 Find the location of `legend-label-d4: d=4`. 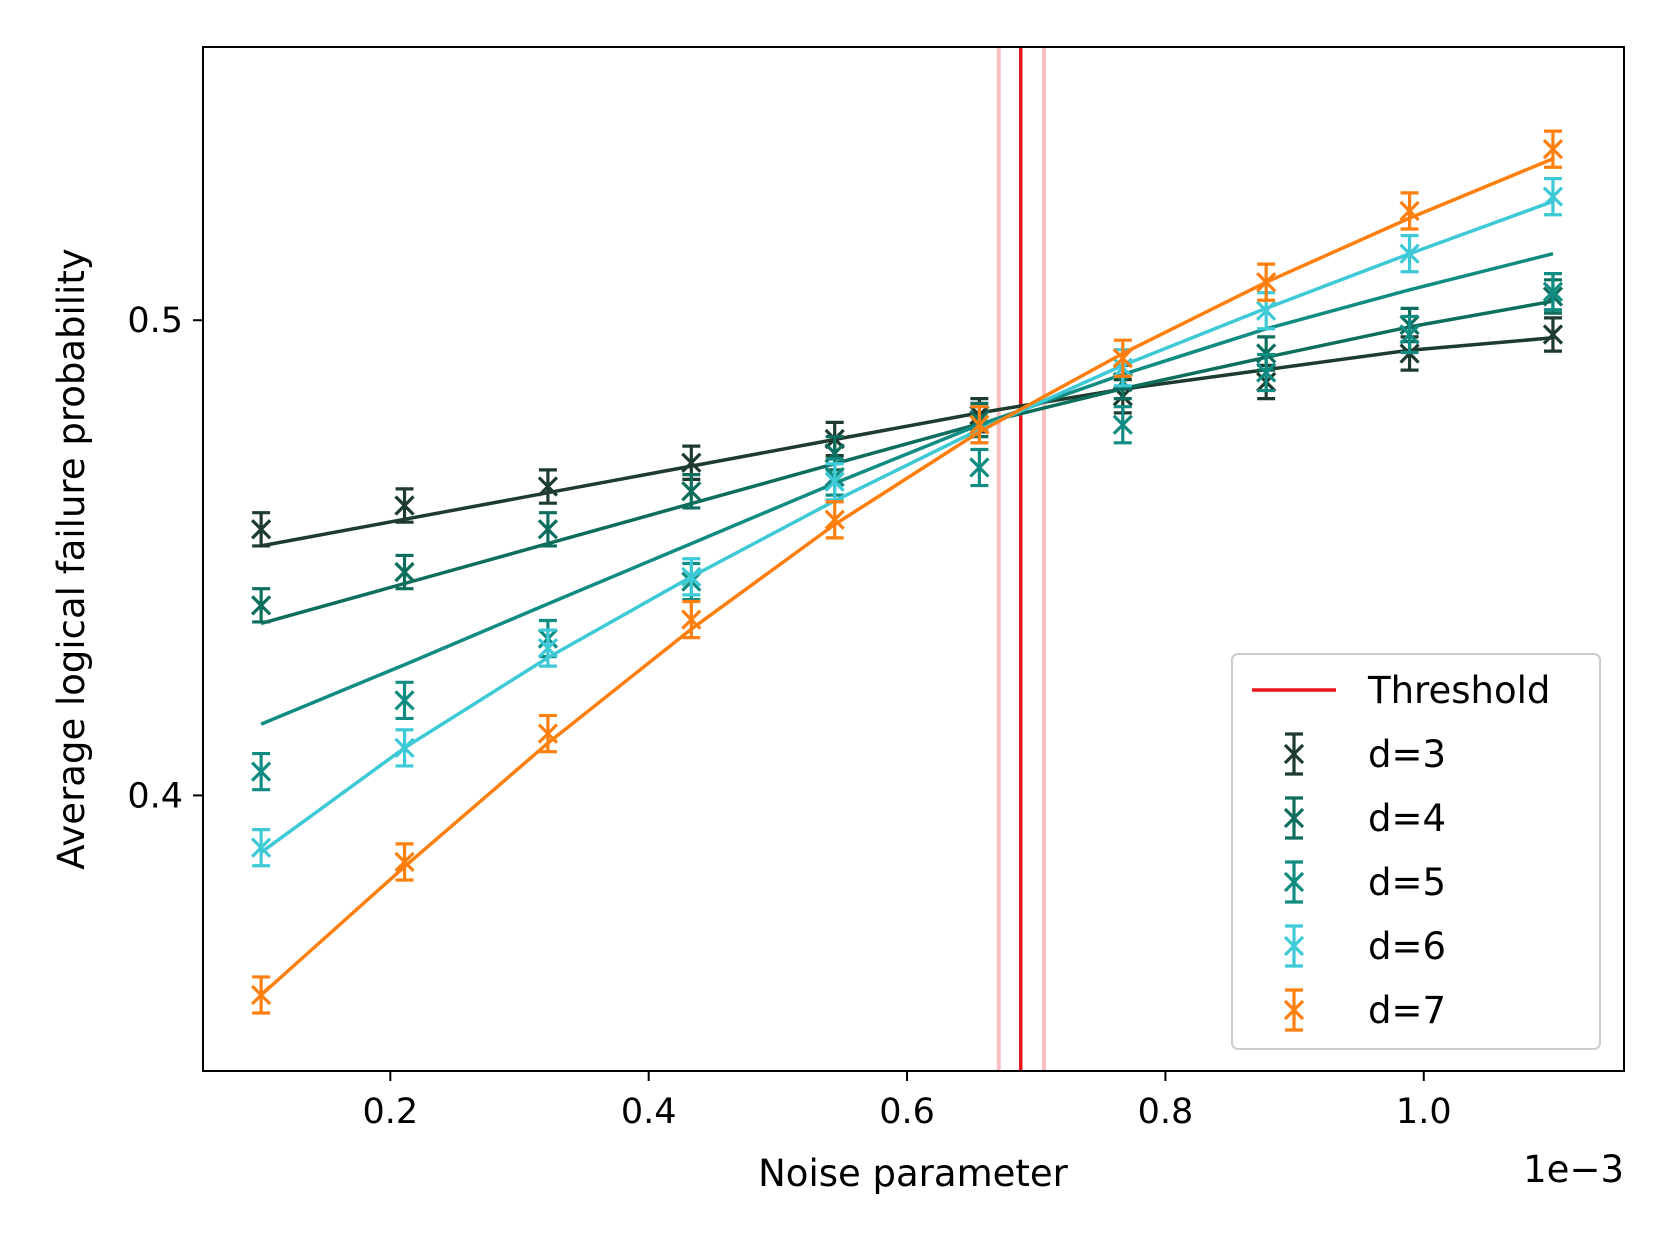

legend-label-d4: d=4 is located at coordinates (1407, 818).